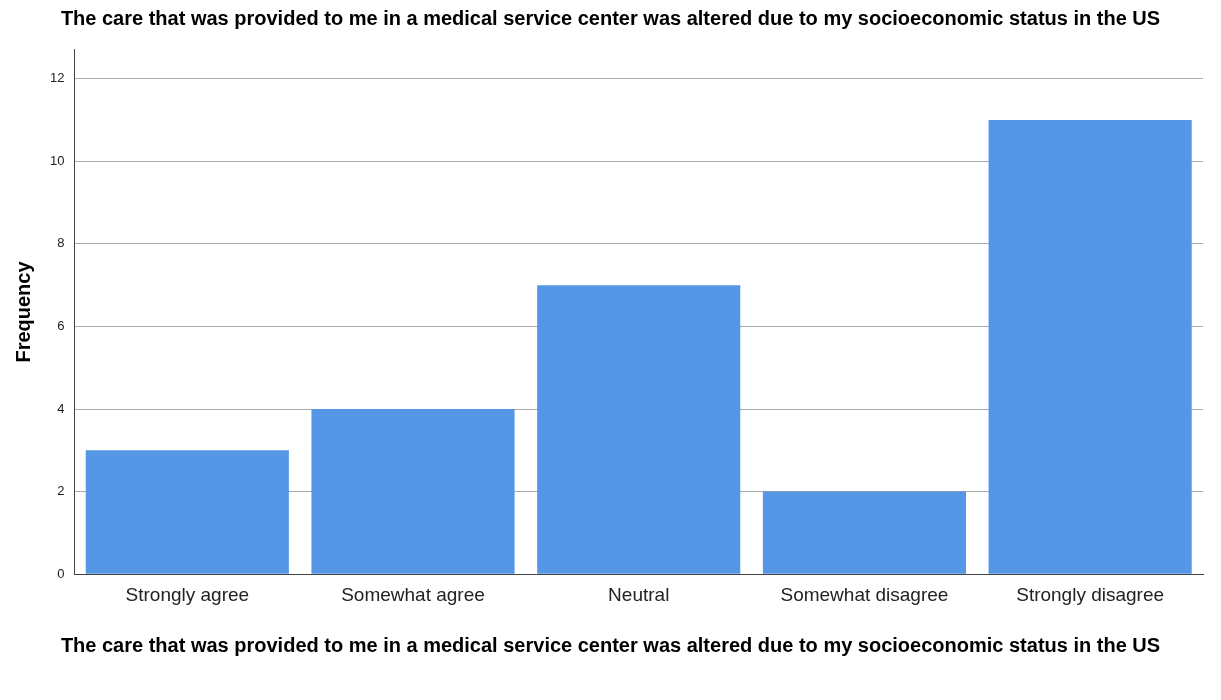  I want to click on x-axis-title: The care that was provided to me in a medical service center was altered due to my socioeconomic status in the US, so click(610, 644).